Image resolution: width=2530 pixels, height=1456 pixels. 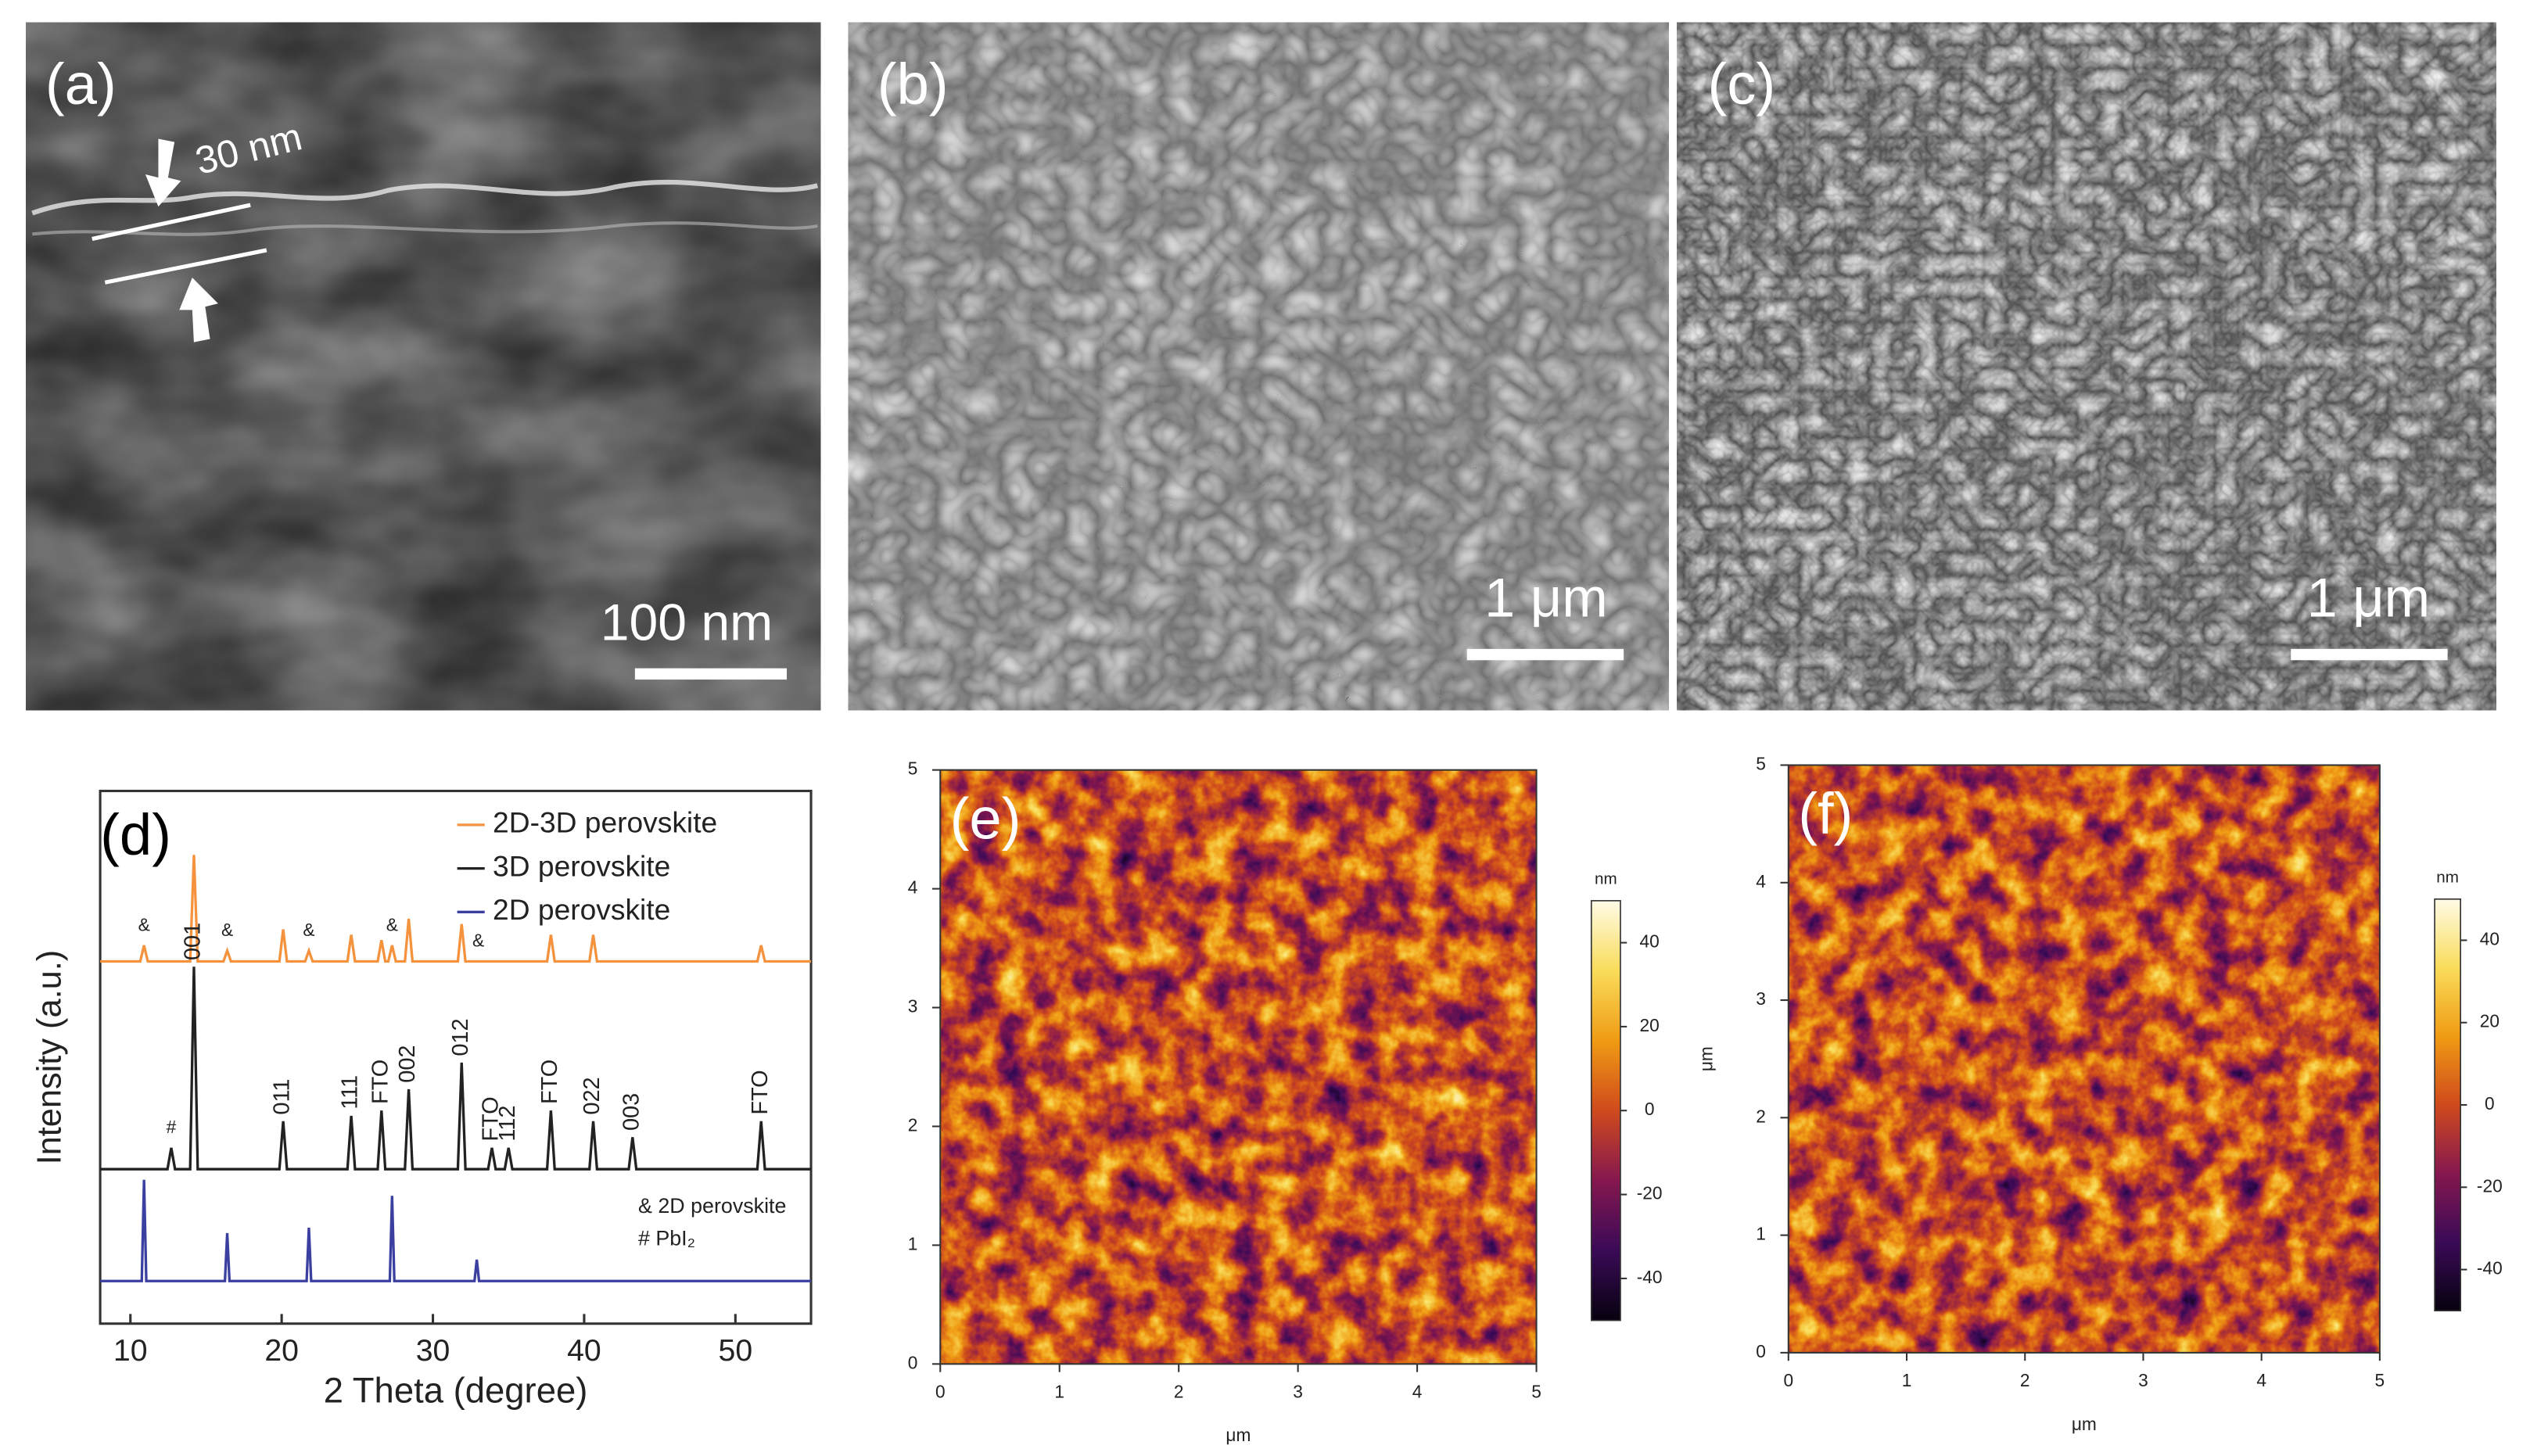 What do you see at coordinates (913, 84) in the screenshot?
I see `panel-label: (b)` at bounding box center [913, 84].